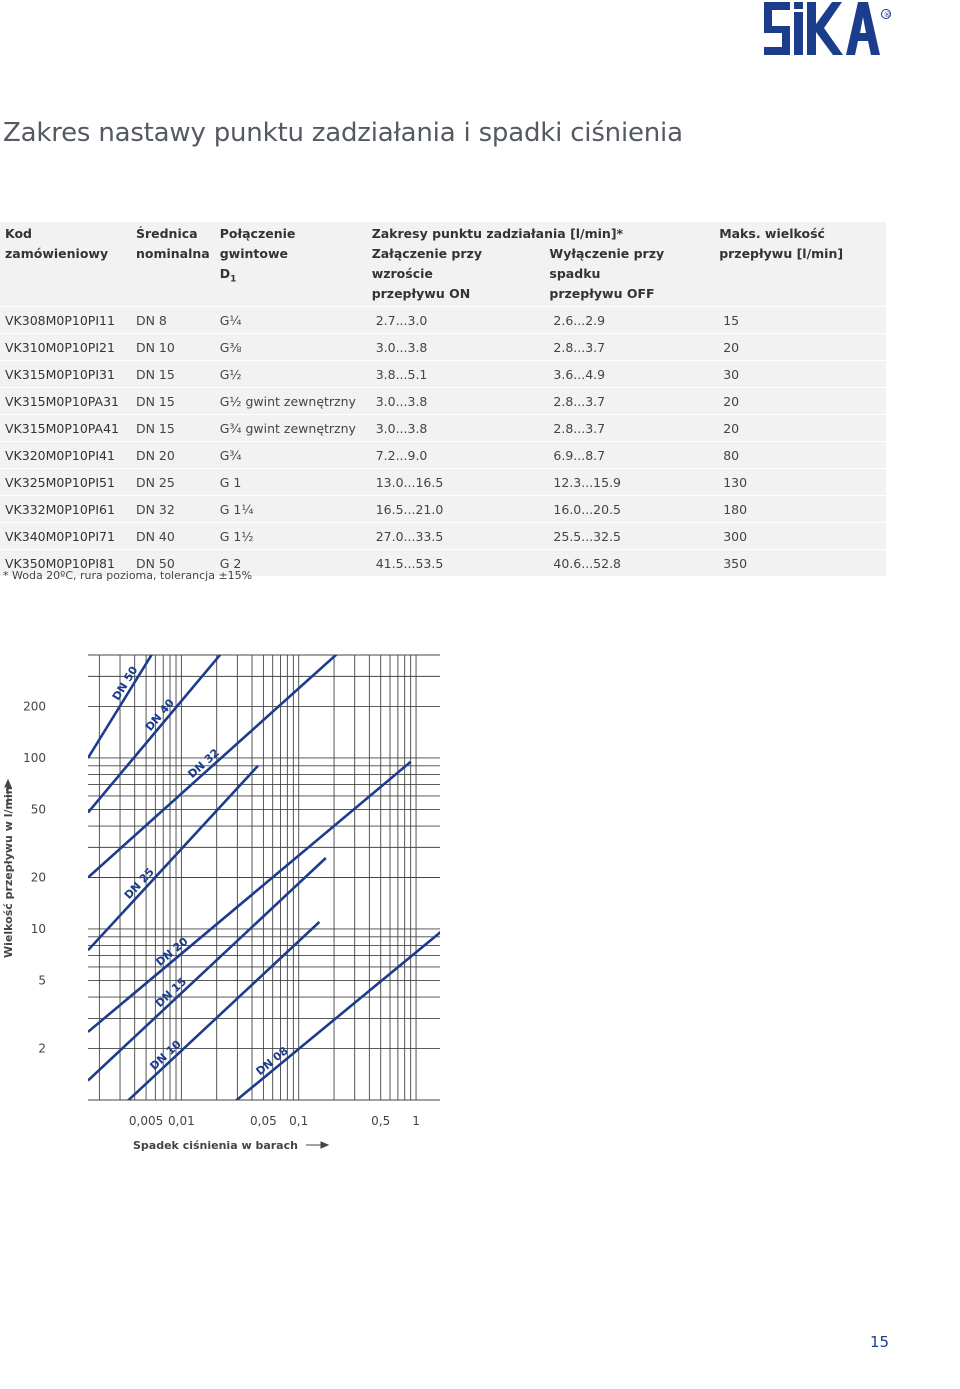 Image resolution: width=960 pixels, height=1389 pixels. What do you see at coordinates (38, 809) in the screenshot?
I see `y-tick-label: 50` at bounding box center [38, 809].